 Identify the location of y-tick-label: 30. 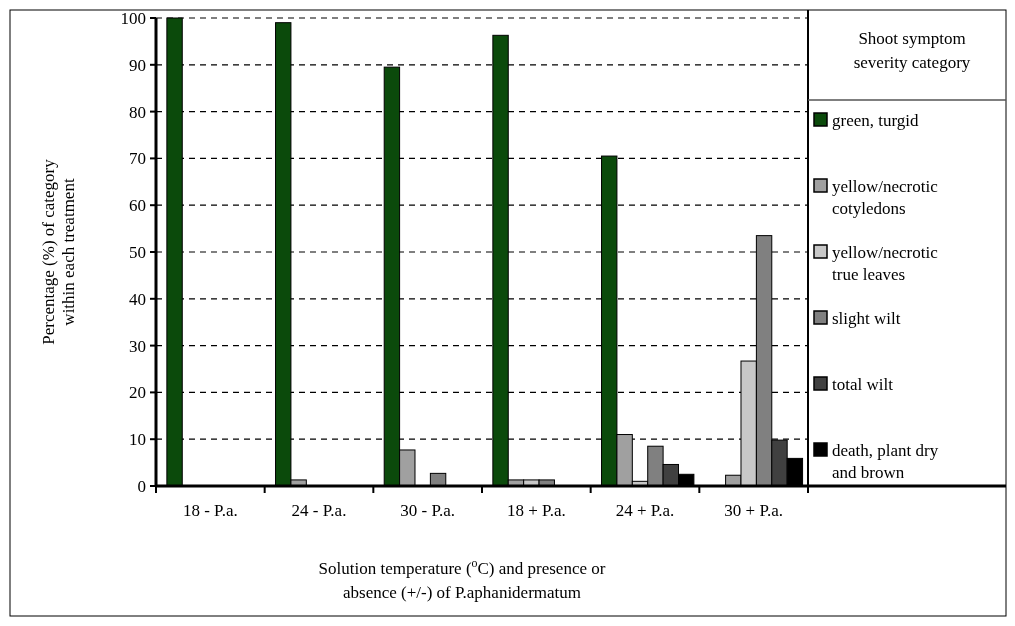
(137, 346).